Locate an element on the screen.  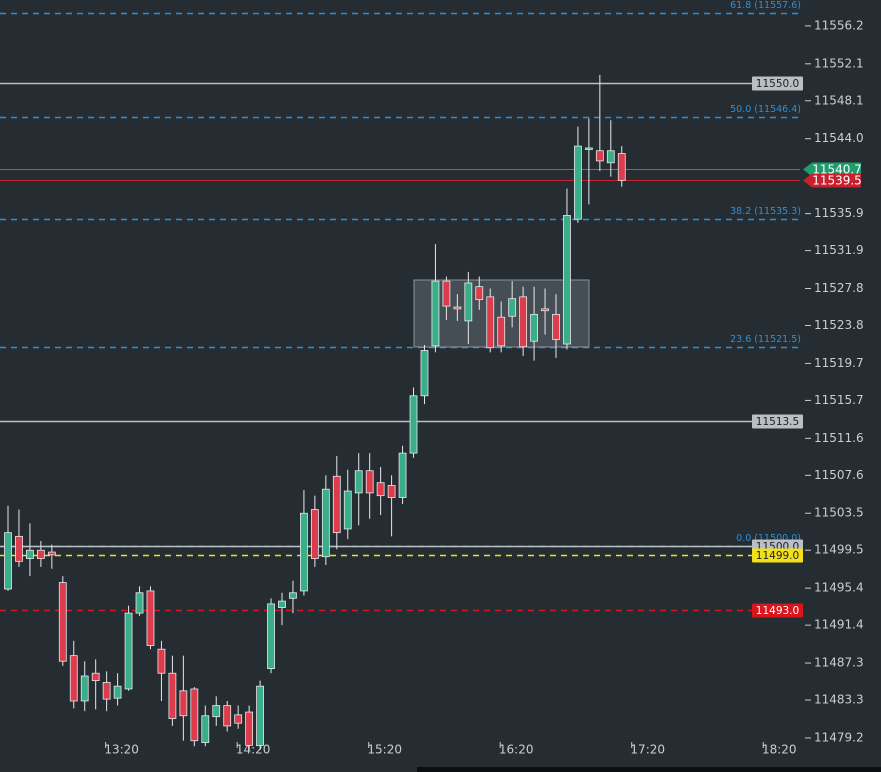
y-tick-label: 11531.9 is located at coordinates (839, 250).